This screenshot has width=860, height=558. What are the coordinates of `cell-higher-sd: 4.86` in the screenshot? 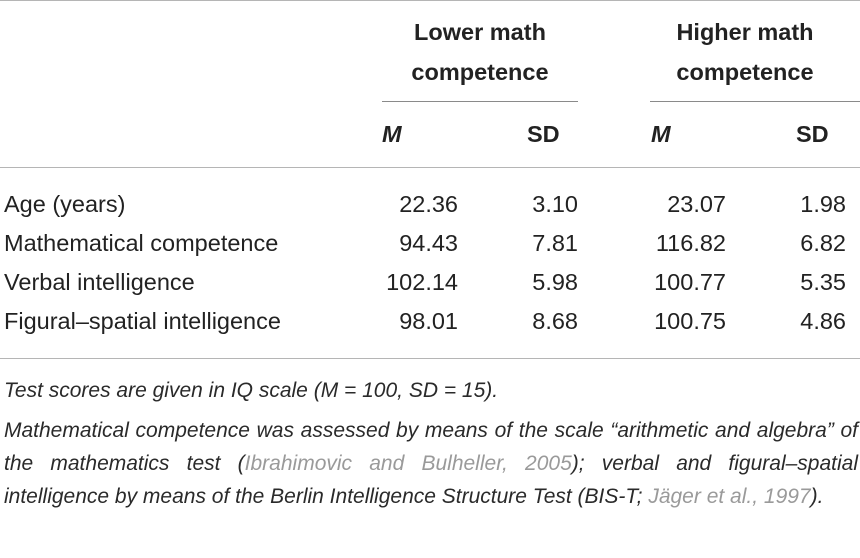 It's located at (823, 321).